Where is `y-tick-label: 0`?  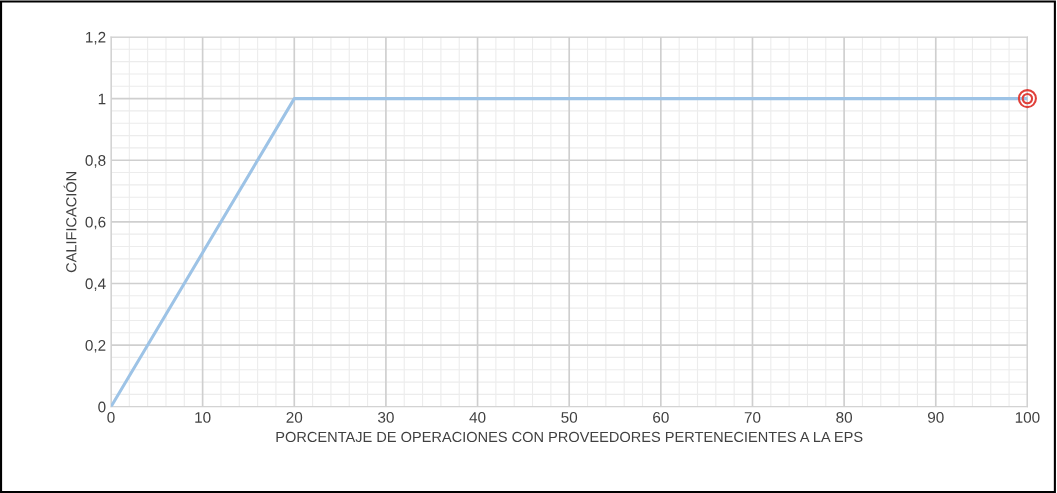 y-tick-label: 0 is located at coordinates (102, 407).